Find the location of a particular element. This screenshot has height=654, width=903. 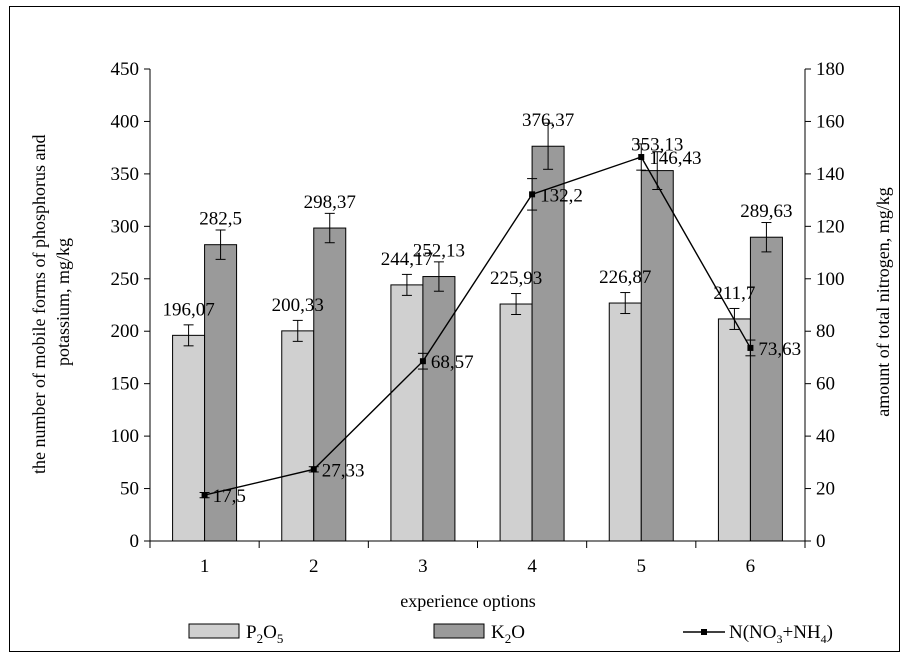

data-label-p2o5: 196,07 is located at coordinates (188, 309).